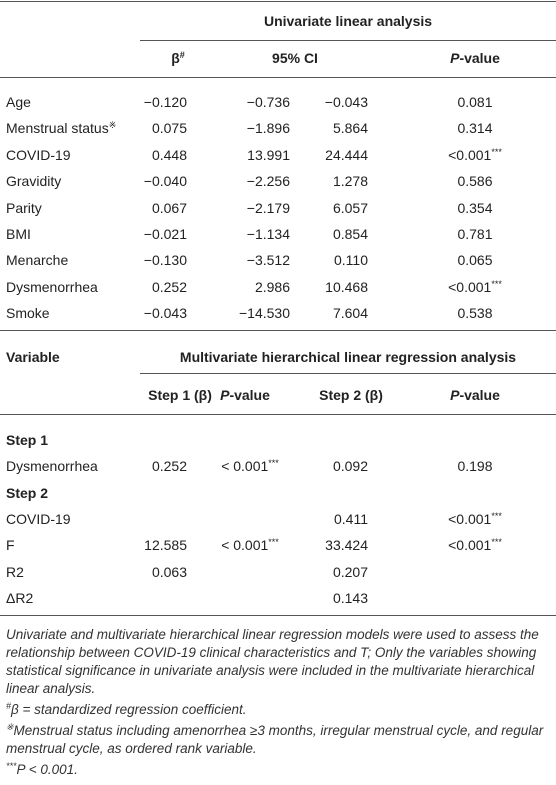 Image resolution: width=556 pixels, height=785 pixels. Describe the element at coordinates (169, 207) in the screenshot. I see `cell: 0.067` at that location.